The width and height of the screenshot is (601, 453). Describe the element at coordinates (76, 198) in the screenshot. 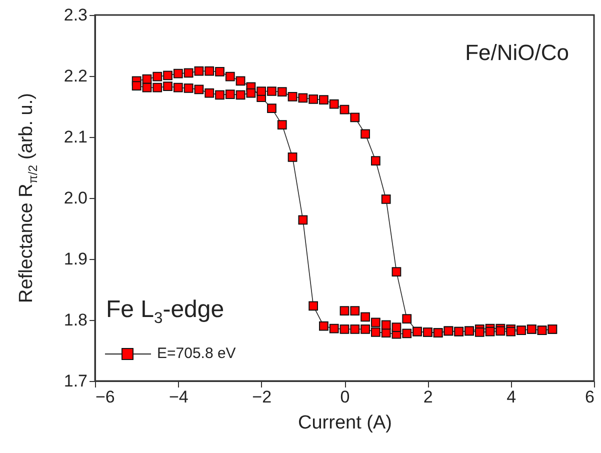

I see `y-tick-label: 2.0` at that location.